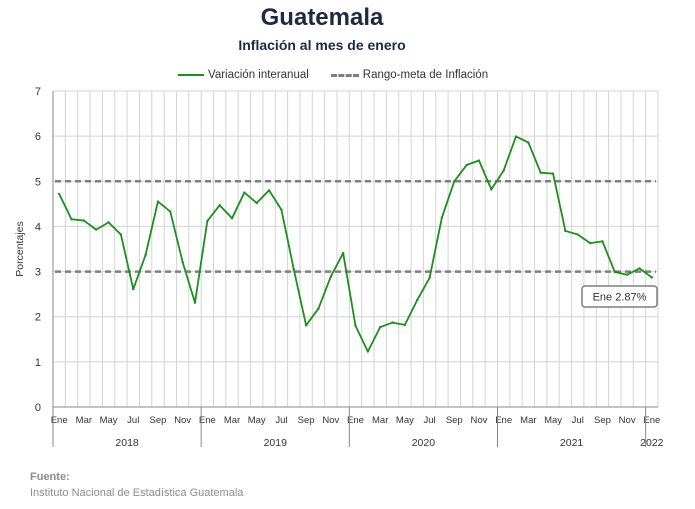 The width and height of the screenshot is (695, 509). What do you see at coordinates (38, 318) in the screenshot?
I see `y-tick-label: 2` at bounding box center [38, 318].